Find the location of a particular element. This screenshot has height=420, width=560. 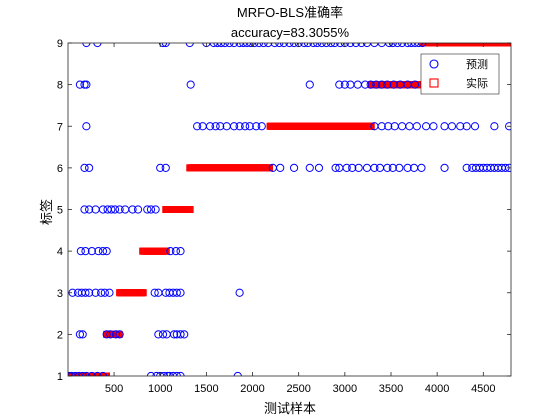

x-axis-label: 测试样本 is located at coordinates (290, 408).